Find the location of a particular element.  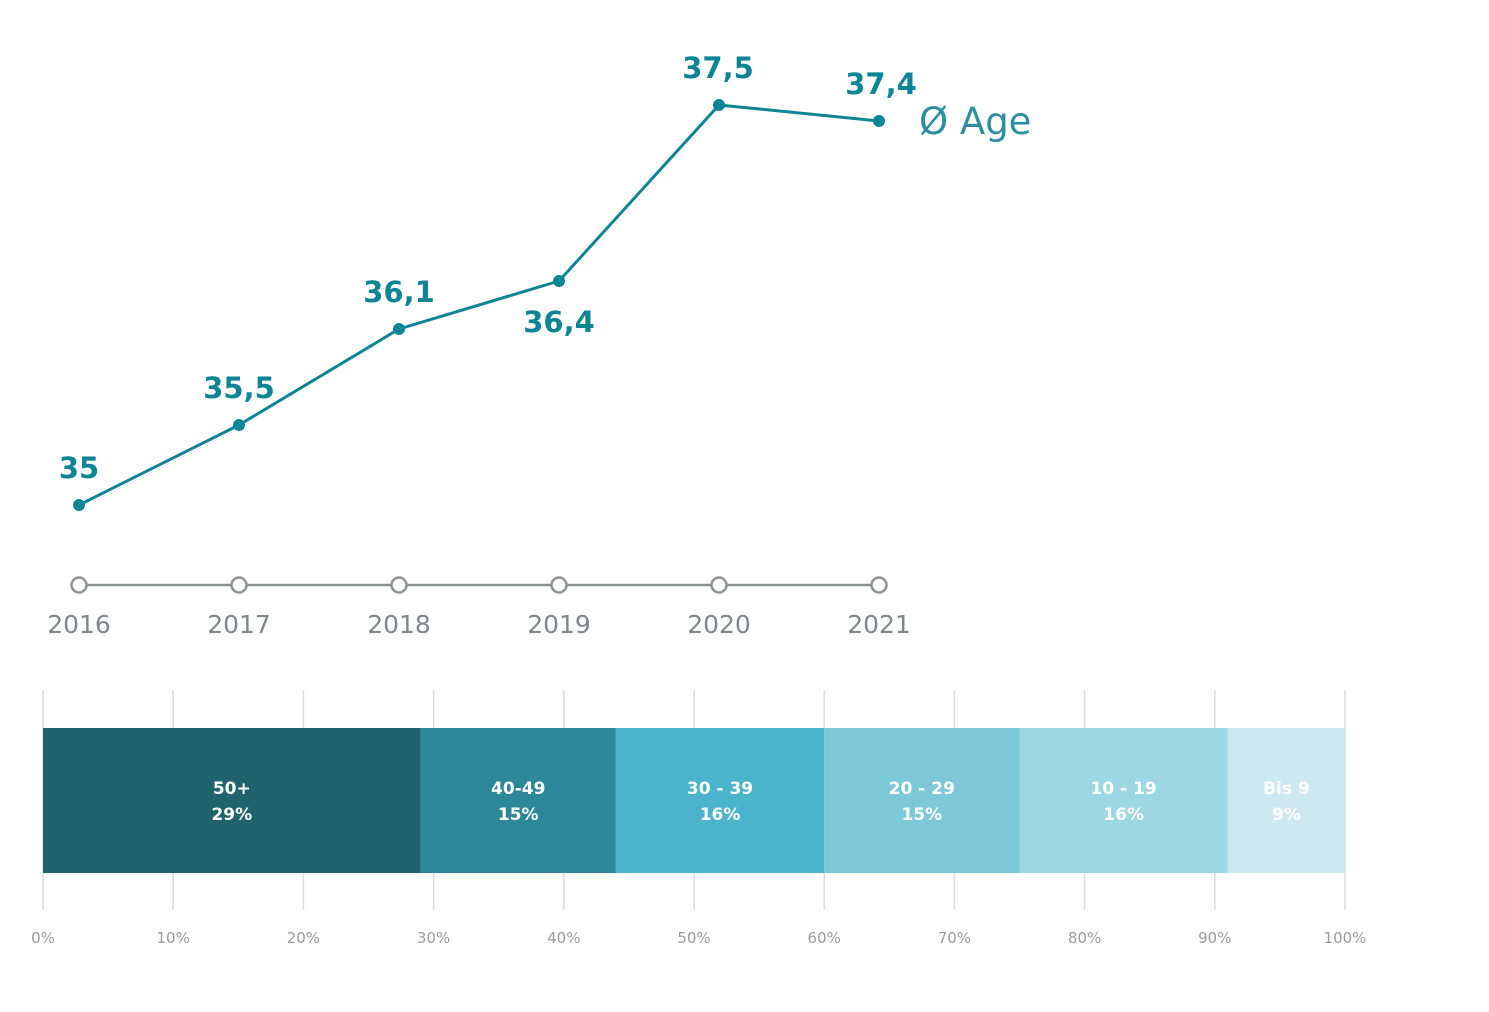

percent-tick-label: 80% is located at coordinates (1084, 938).